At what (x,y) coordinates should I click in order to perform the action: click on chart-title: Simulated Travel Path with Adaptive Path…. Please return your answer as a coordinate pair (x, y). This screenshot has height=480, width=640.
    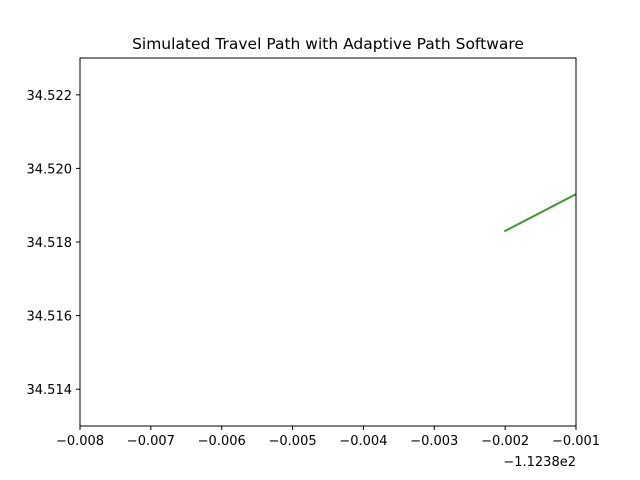
    Looking at the image, I should click on (328, 44).